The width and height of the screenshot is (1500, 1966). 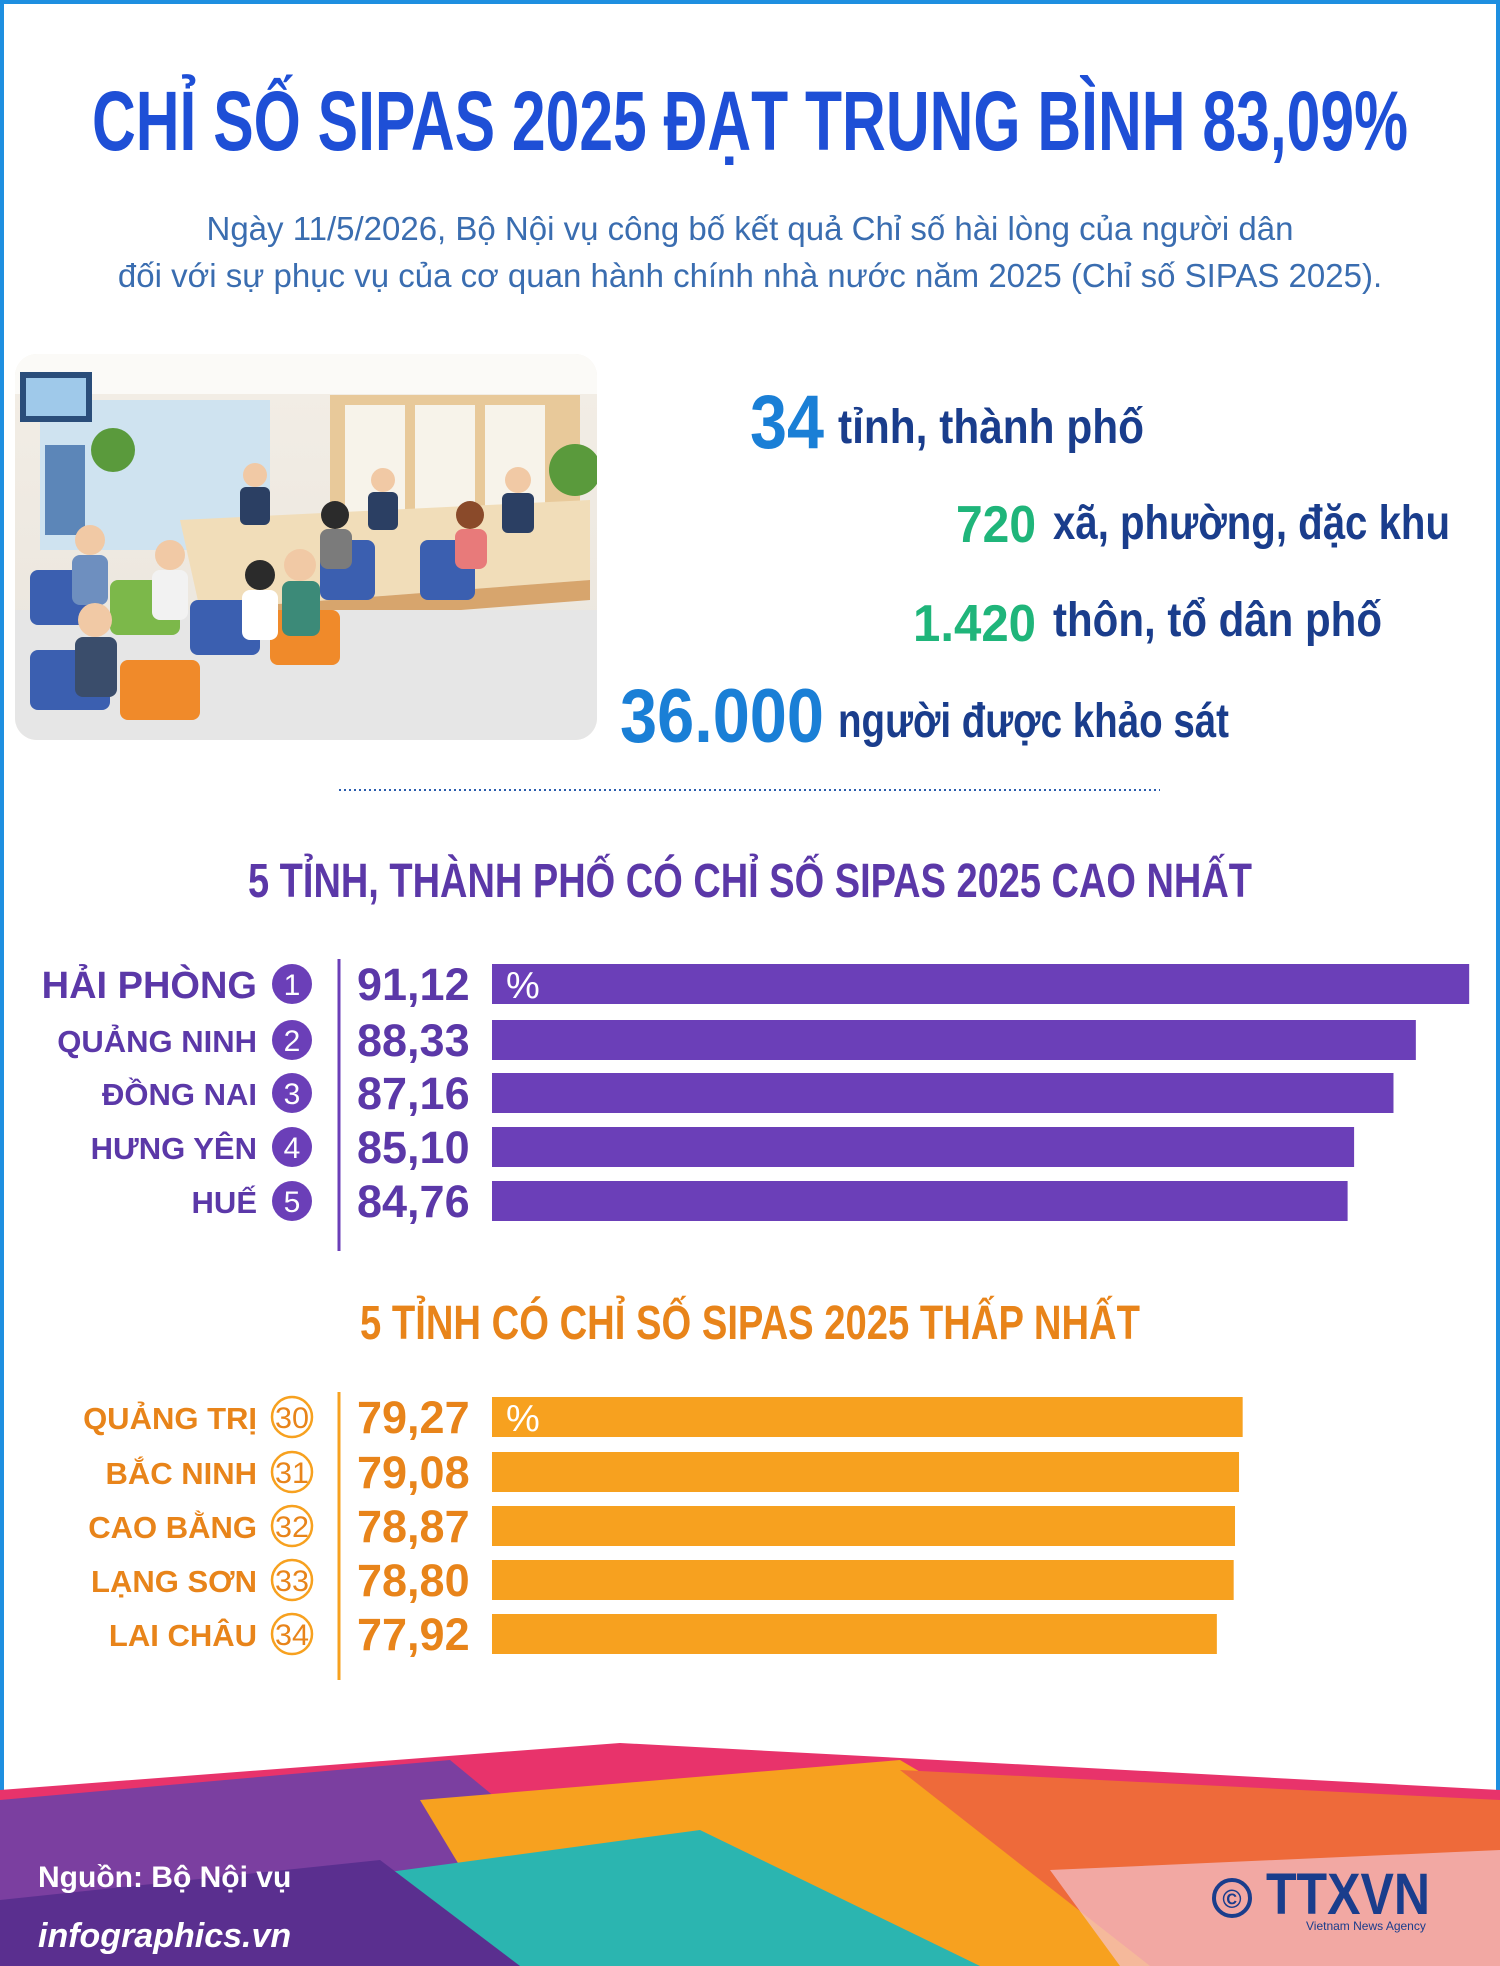 I want to click on logo-circle, so click(x=1232, y=1898).